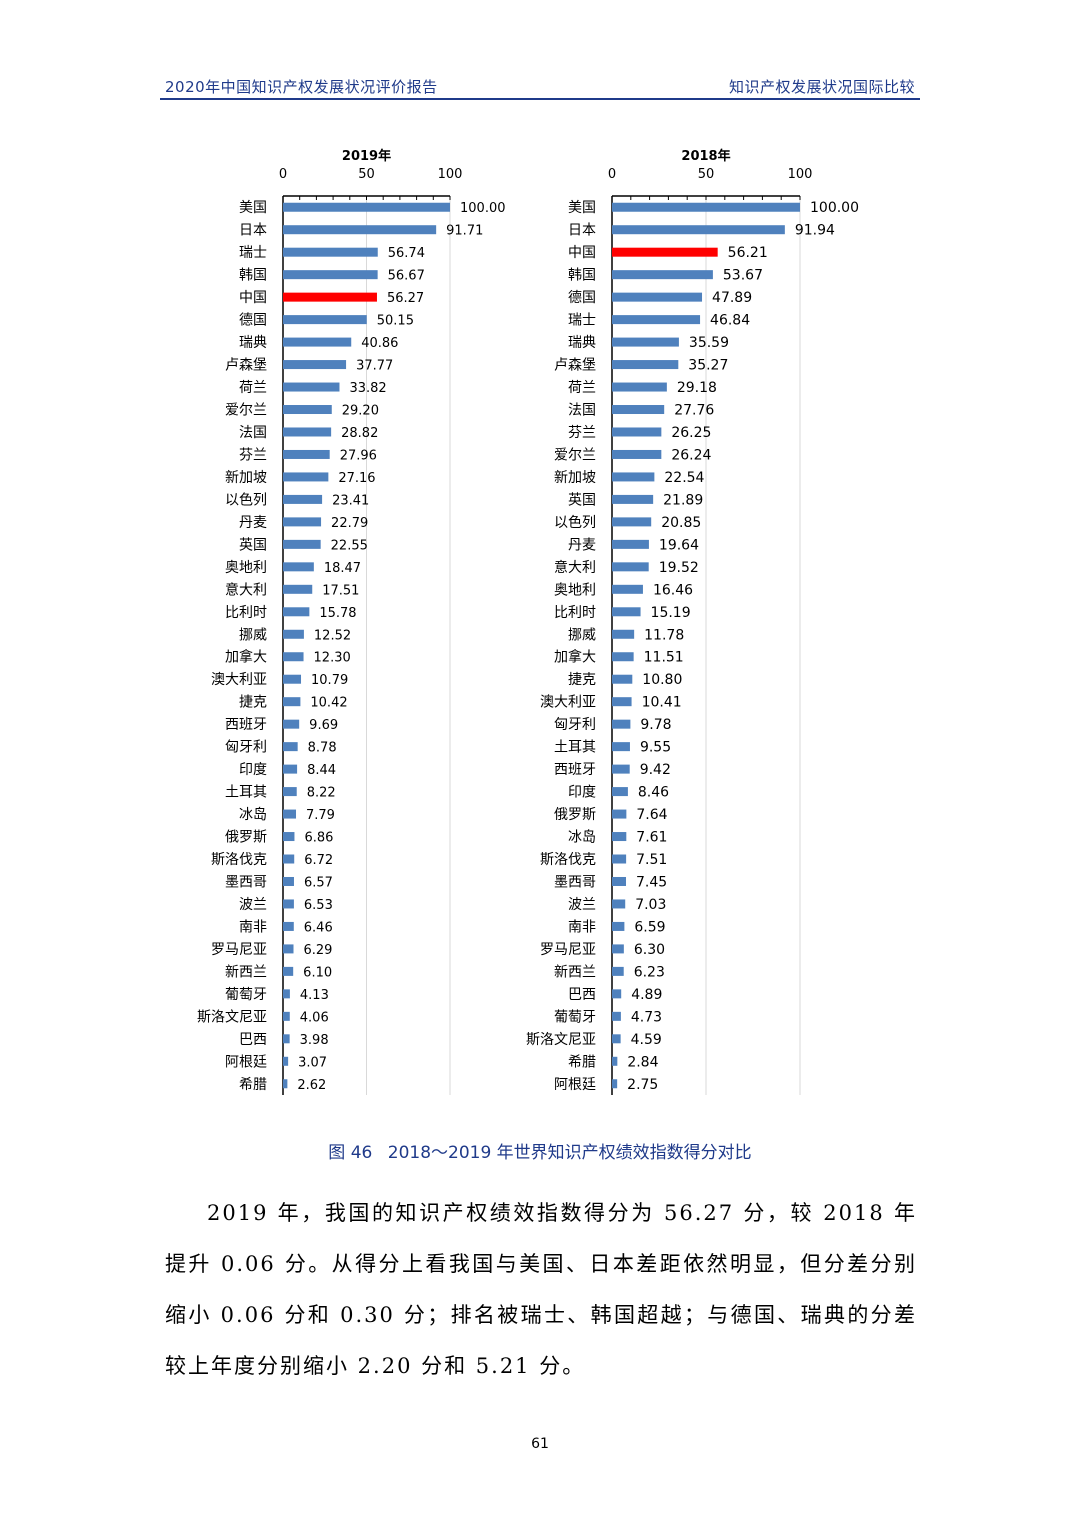 The width and height of the screenshot is (1080, 1527). I want to click on header-section-title: 知识产权发展状况国际比较, so click(821, 87).